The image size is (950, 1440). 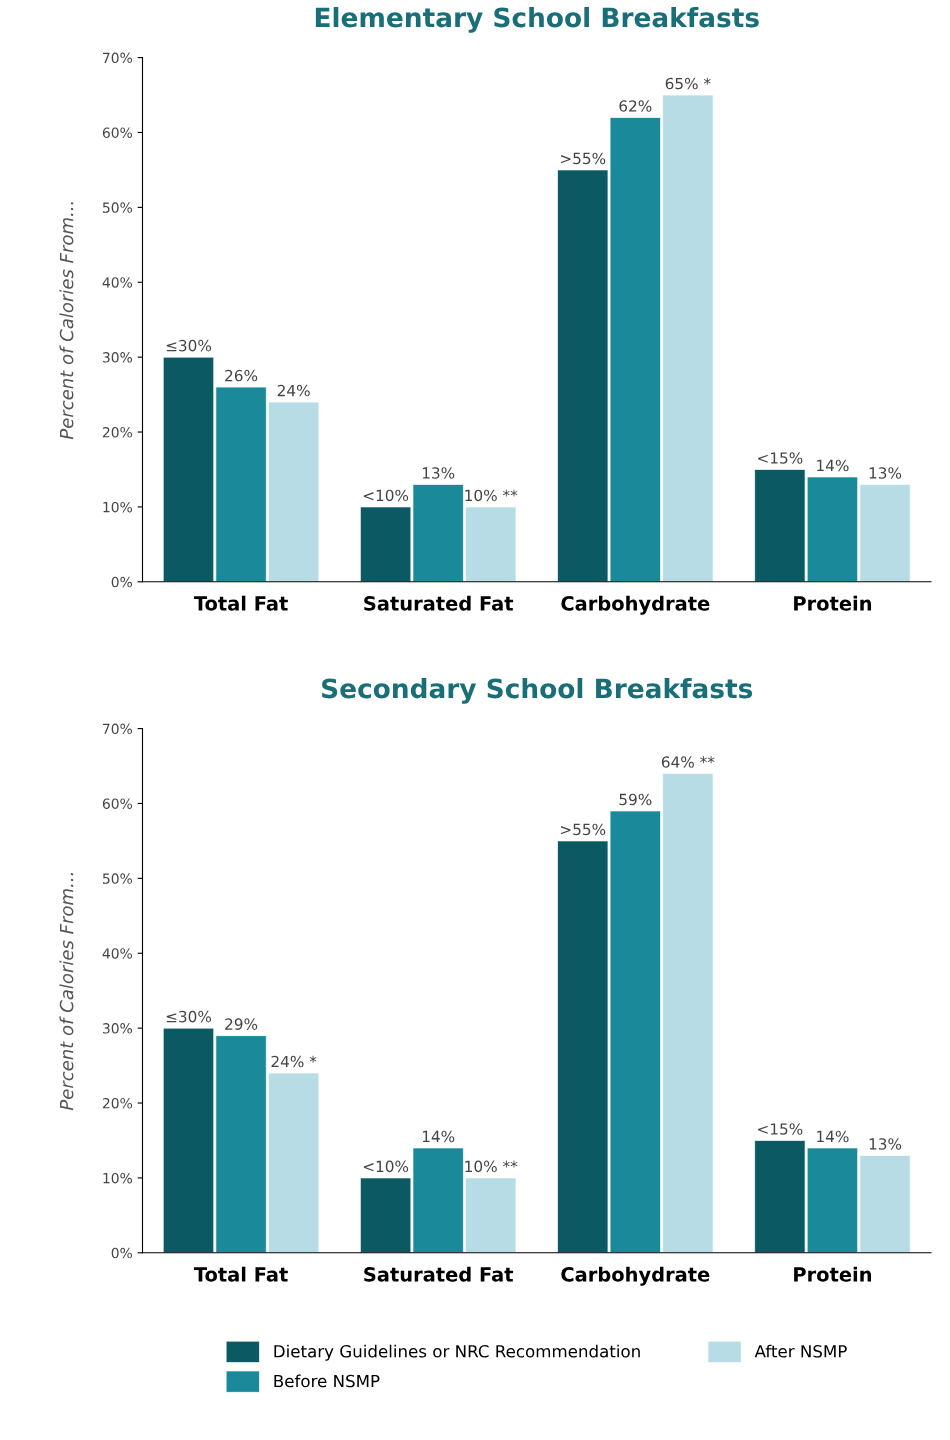 What do you see at coordinates (537, 19) in the screenshot?
I see `chart-title: Elementary School Breakfasts` at bounding box center [537, 19].